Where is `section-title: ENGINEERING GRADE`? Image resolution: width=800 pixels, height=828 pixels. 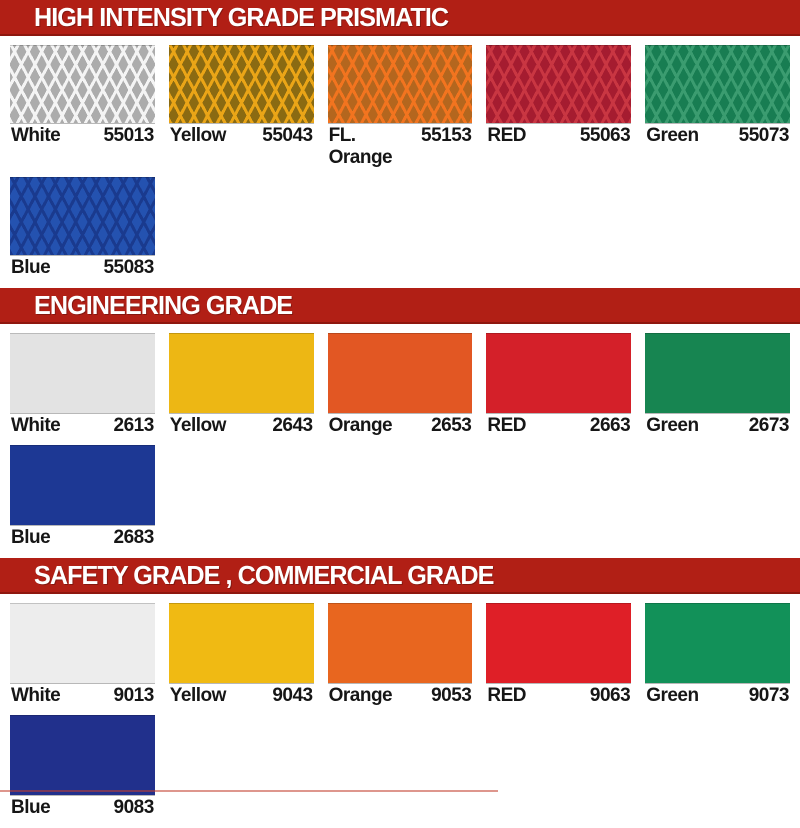
section-title: ENGINEERING GRADE is located at coordinates (163, 304).